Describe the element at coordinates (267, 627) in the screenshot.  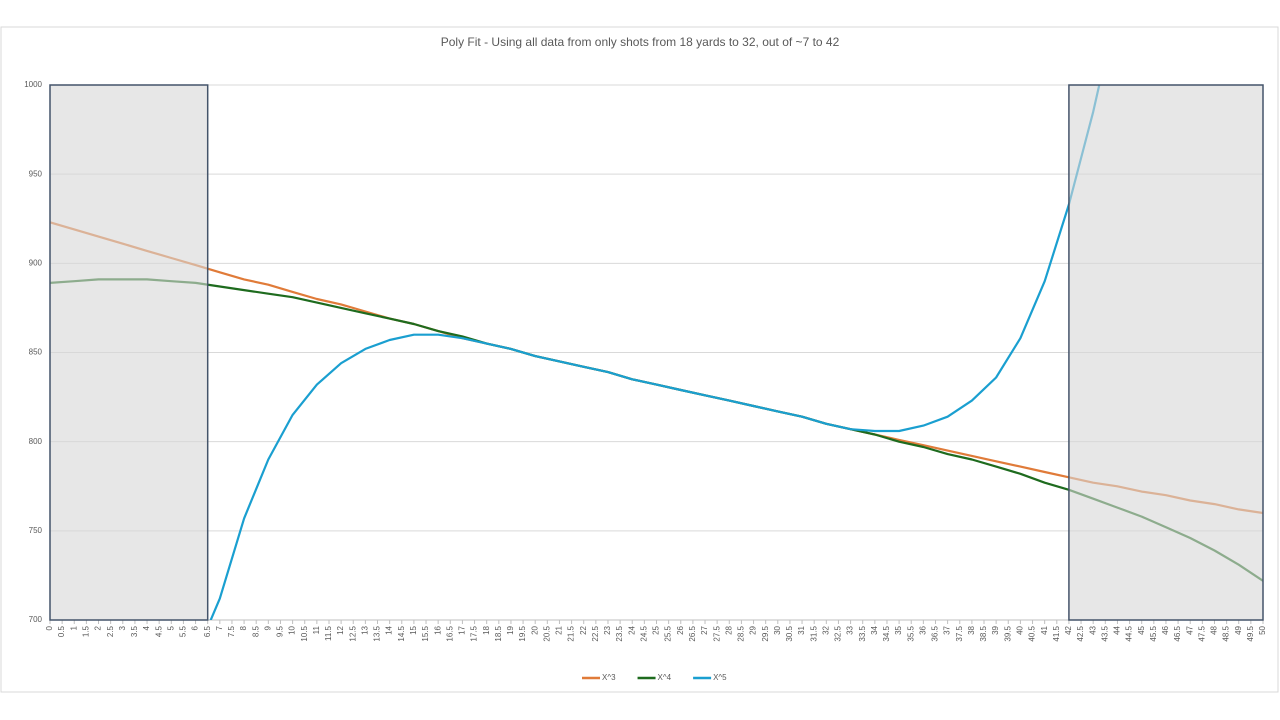
I see `x-tick-label: 9` at that location.